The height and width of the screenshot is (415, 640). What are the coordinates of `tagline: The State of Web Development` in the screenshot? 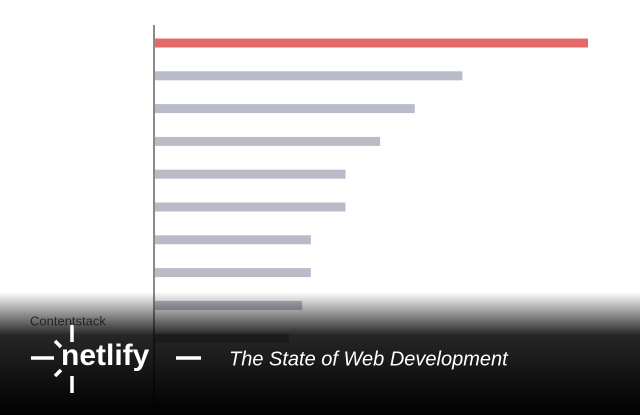 It's located at (369, 359).